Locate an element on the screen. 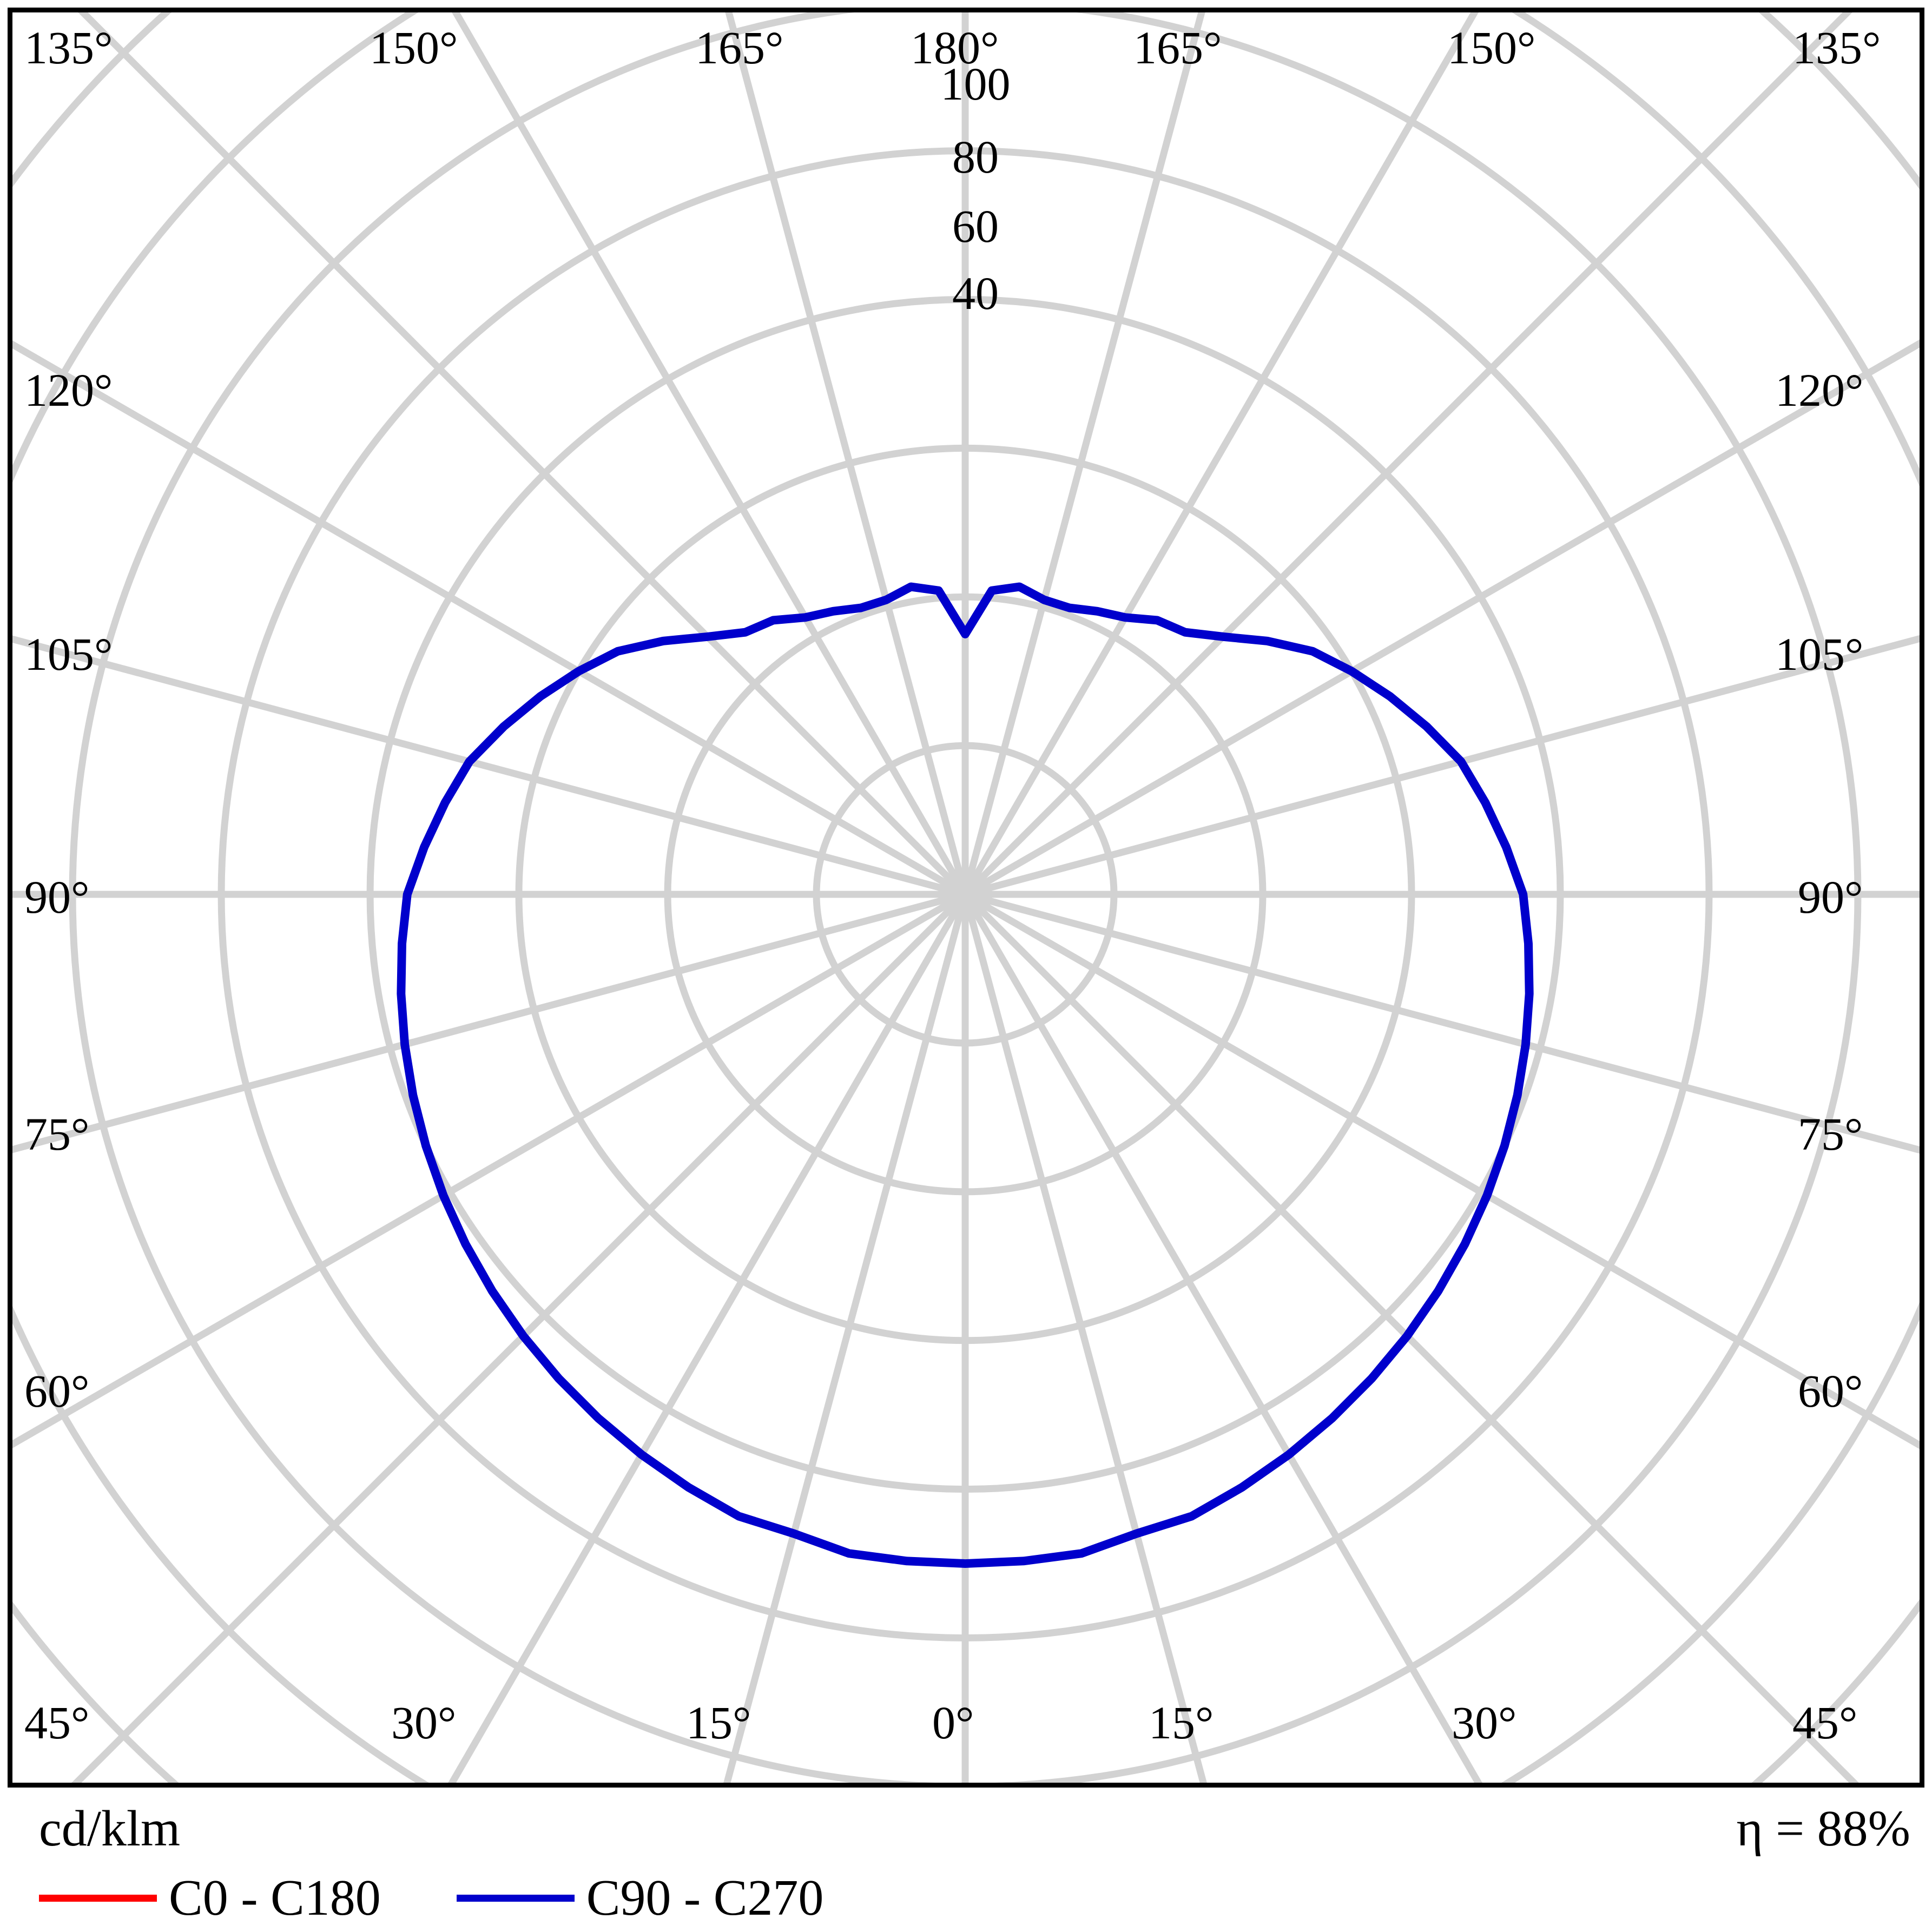 The height and width of the screenshot is (1932, 1932). angle-label-right-105: 105° is located at coordinates (1819, 654).